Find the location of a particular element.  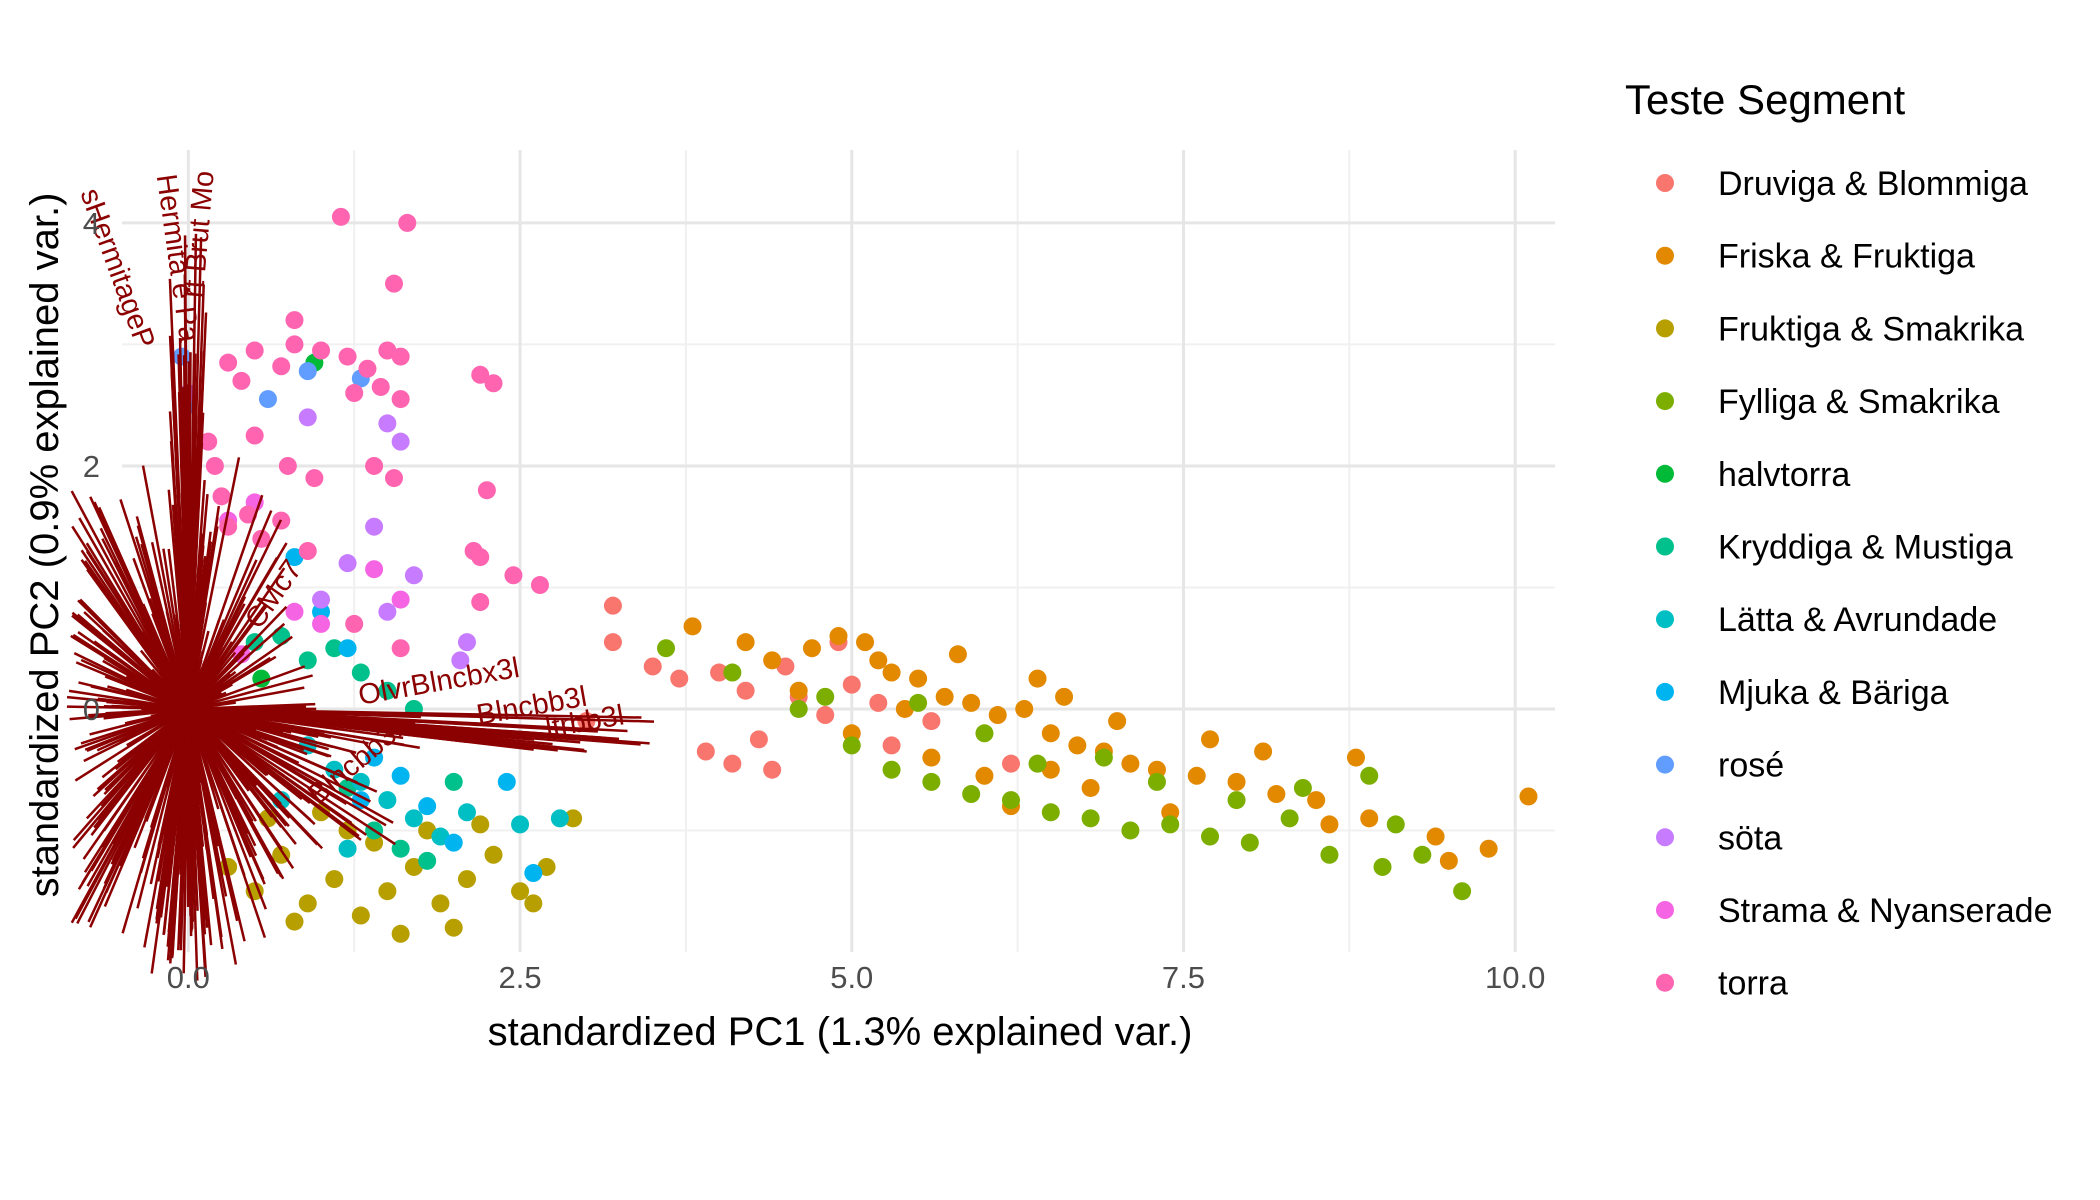

legend-label: rosé is located at coordinates (1751, 766).